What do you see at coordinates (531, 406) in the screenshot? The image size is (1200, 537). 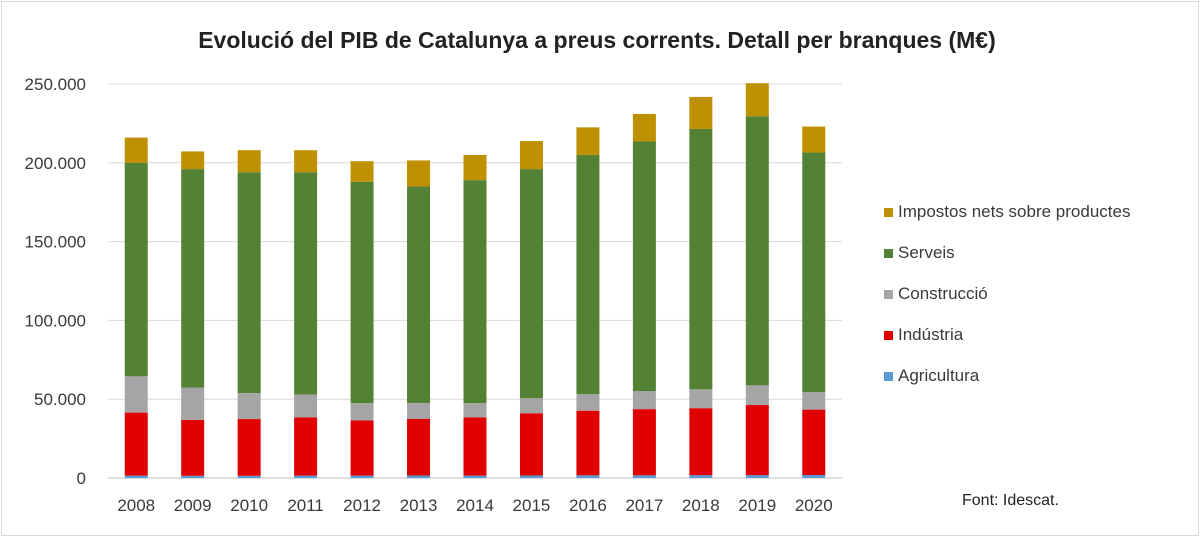 I see `bar-segment-construcci--2015` at bounding box center [531, 406].